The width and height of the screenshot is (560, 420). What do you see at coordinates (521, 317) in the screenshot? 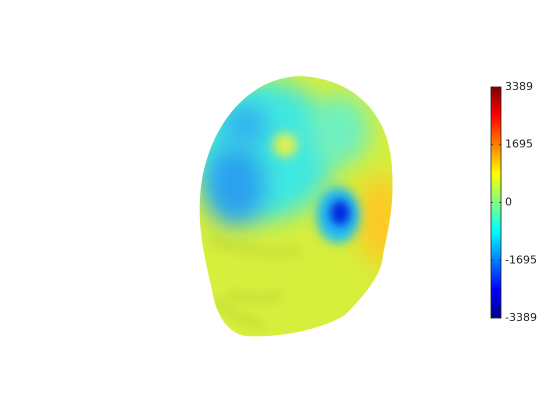
I see `tick-label: -3389` at bounding box center [521, 317].